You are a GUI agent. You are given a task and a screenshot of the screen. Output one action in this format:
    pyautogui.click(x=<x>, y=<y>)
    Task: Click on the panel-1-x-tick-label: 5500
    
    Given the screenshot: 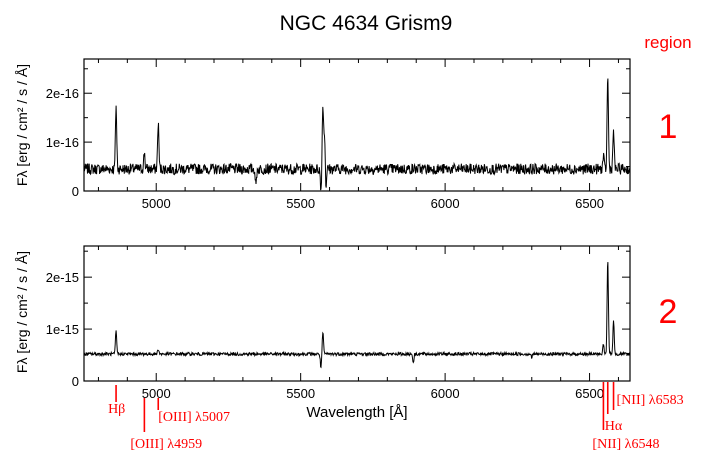 What is the action you would take?
    pyautogui.click(x=300, y=203)
    